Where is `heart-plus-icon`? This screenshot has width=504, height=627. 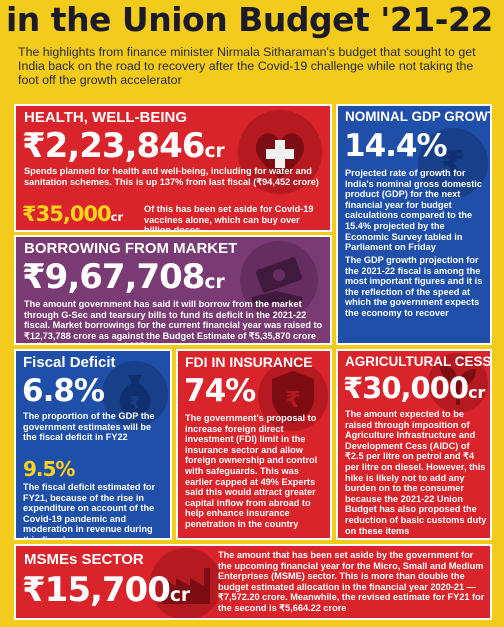 heart-plus-icon is located at coordinates (280, 152).